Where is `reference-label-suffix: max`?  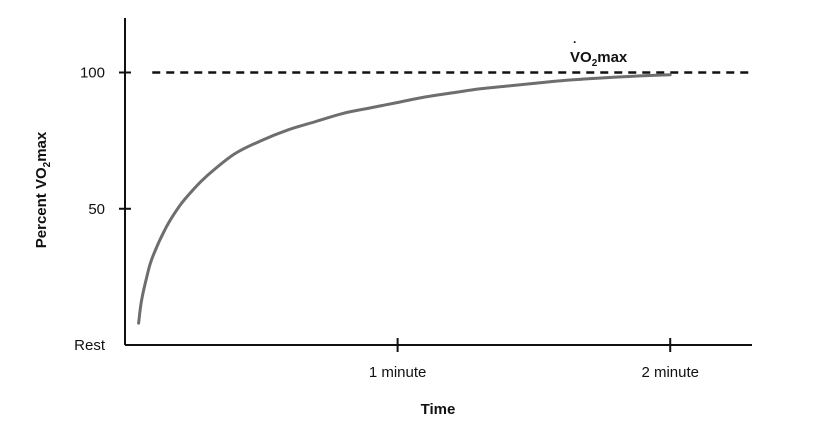 reference-label-suffix: max is located at coordinates (612, 57).